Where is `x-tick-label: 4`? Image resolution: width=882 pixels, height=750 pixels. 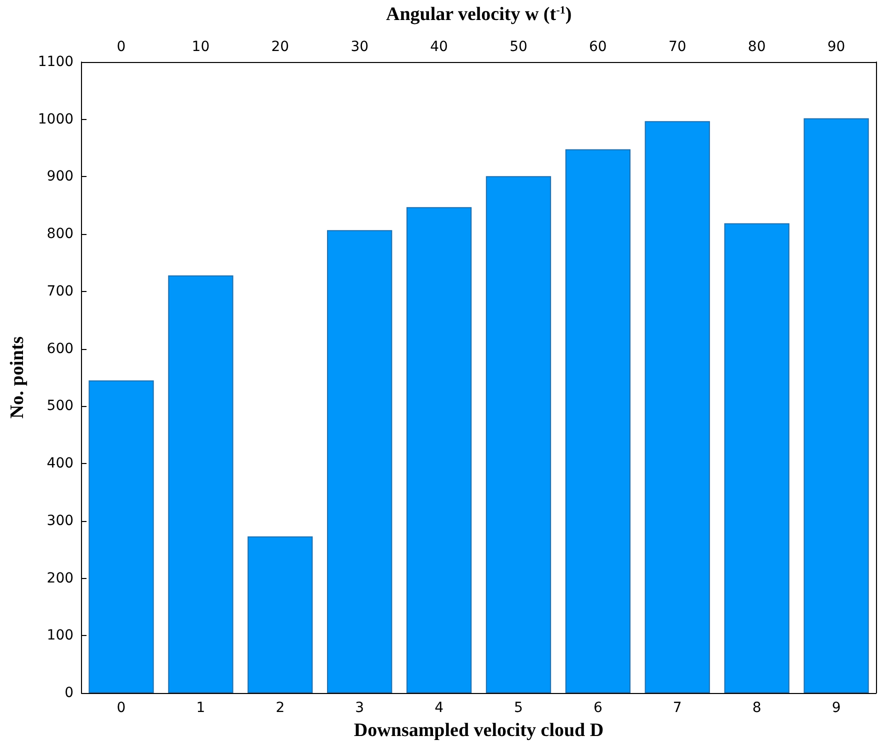
x-tick-label: 4 is located at coordinates (439, 708).